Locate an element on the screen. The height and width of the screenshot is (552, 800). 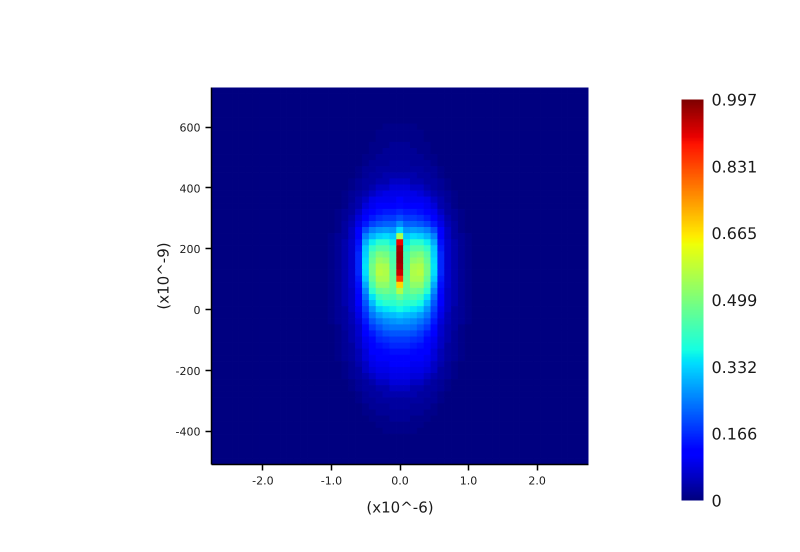
x-tick-label: -1.0 is located at coordinates (331, 481).